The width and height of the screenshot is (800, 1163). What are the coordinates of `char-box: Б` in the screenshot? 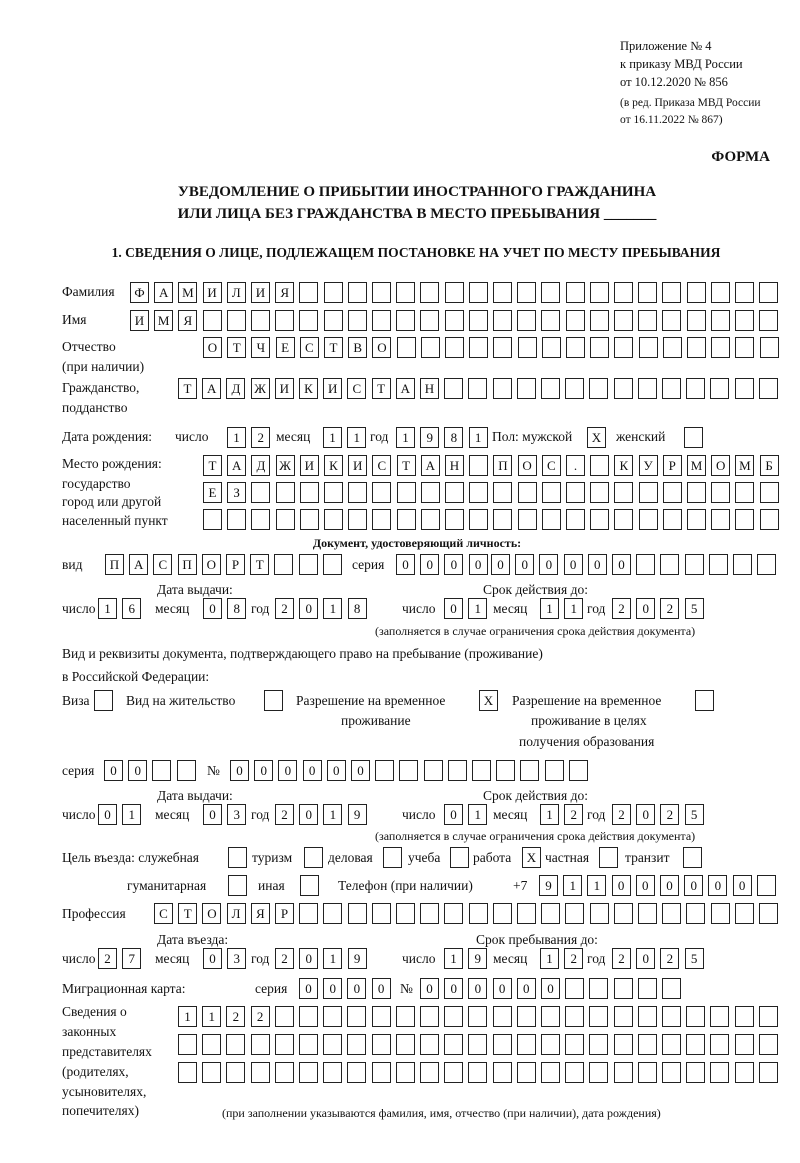 It's located at (769, 465).